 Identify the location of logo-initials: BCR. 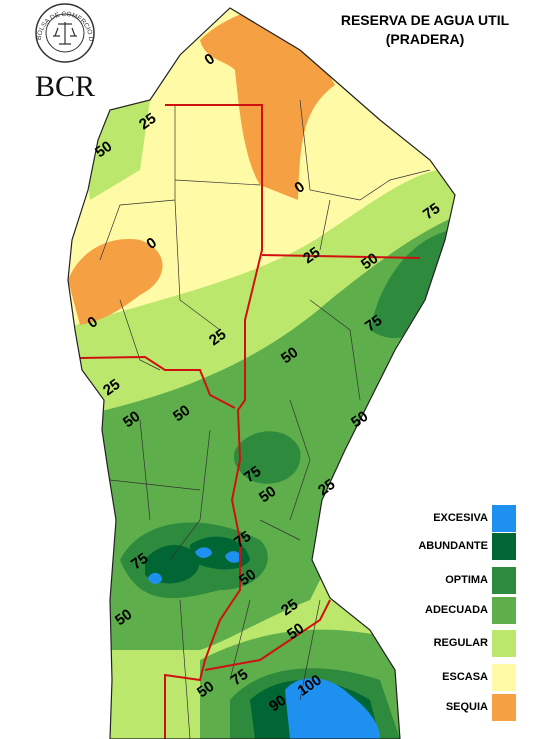
(65, 86).